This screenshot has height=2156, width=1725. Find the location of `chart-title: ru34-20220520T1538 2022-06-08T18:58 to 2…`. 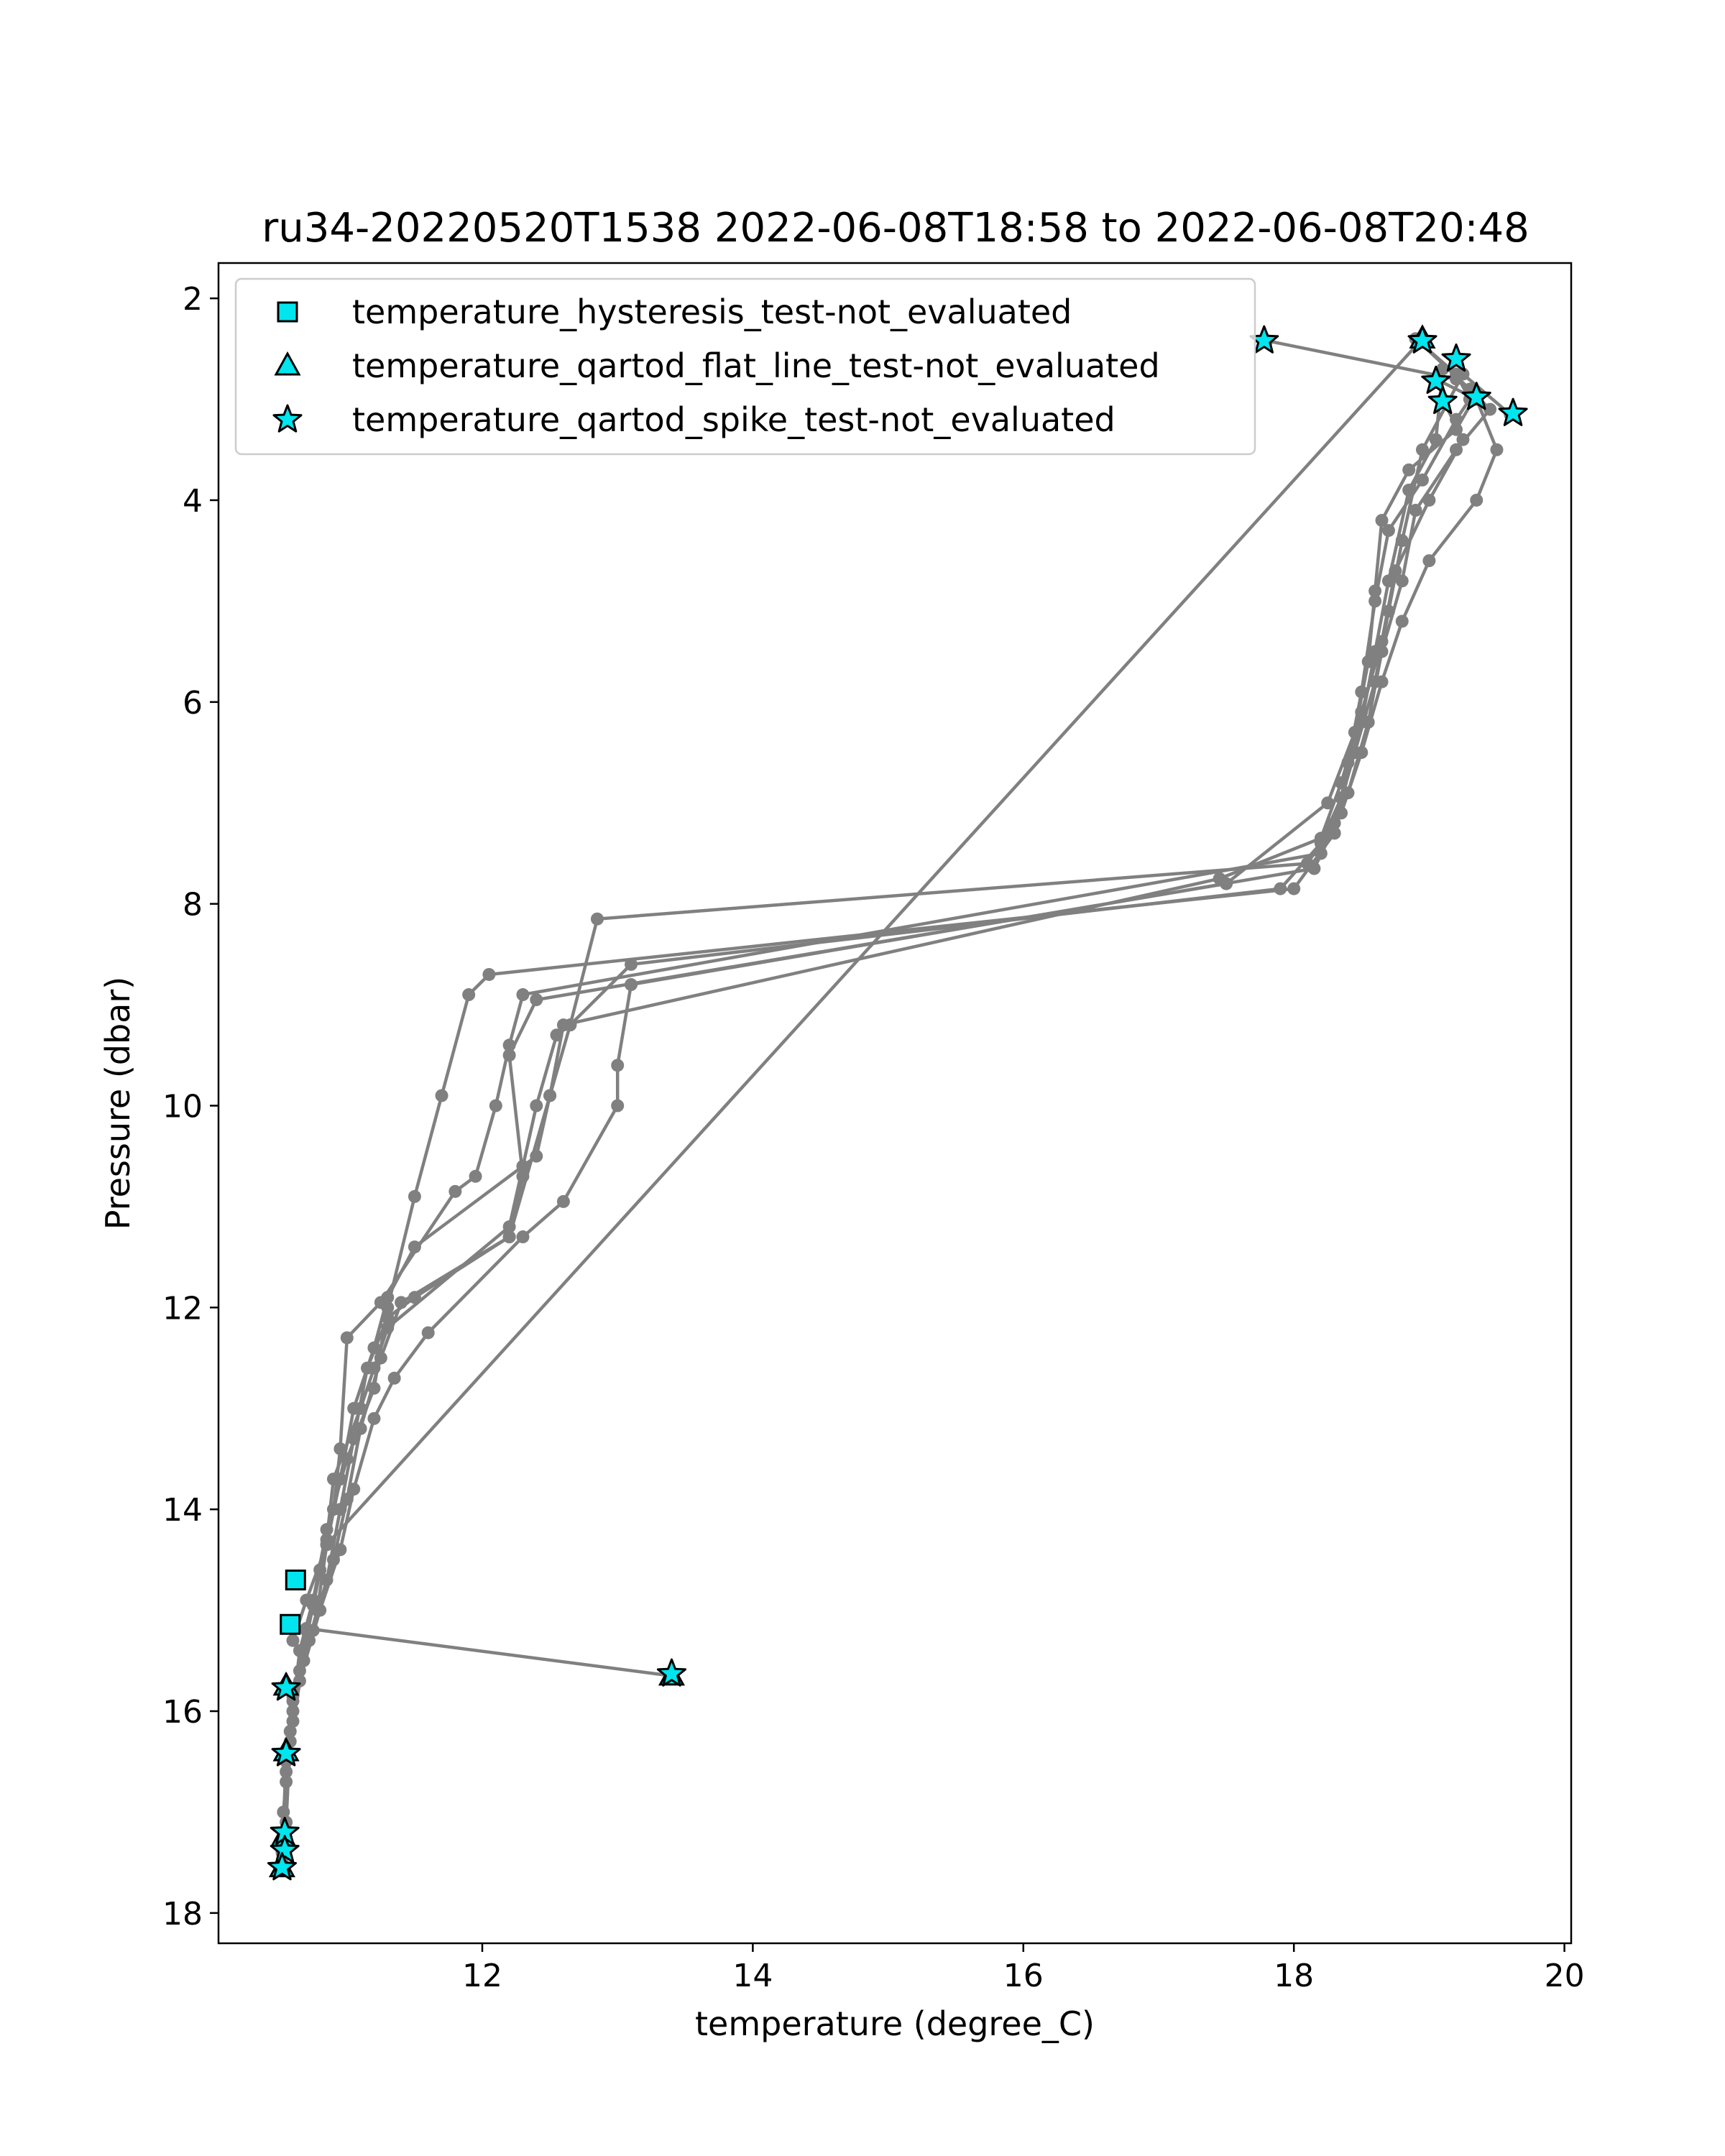

chart-title: ru34-20220520T1538 2022-06-08T18:58 to 2… is located at coordinates (895, 229).